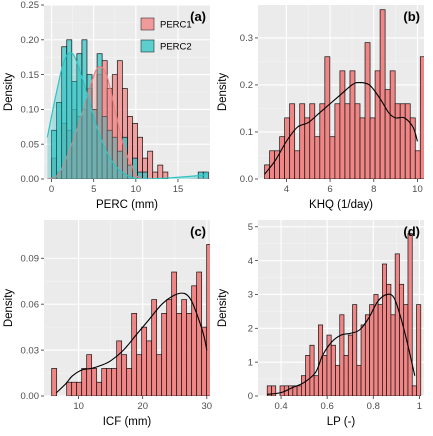 The image size is (433, 436). What do you see at coordinates (178, 189) in the screenshot?
I see `x-tick-label: 15` at bounding box center [178, 189].